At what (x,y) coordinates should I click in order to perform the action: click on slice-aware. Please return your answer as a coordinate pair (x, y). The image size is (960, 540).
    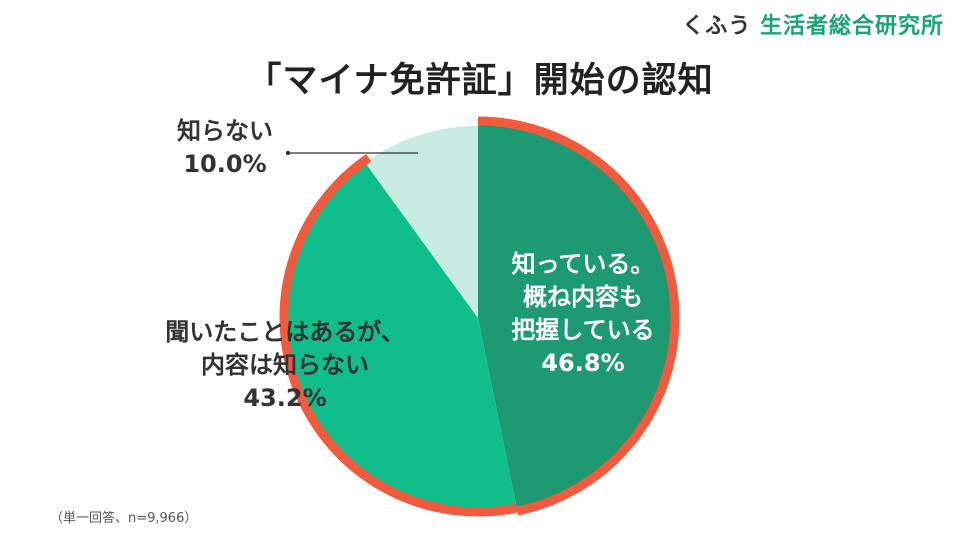
    Looking at the image, I should click on (576, 316).